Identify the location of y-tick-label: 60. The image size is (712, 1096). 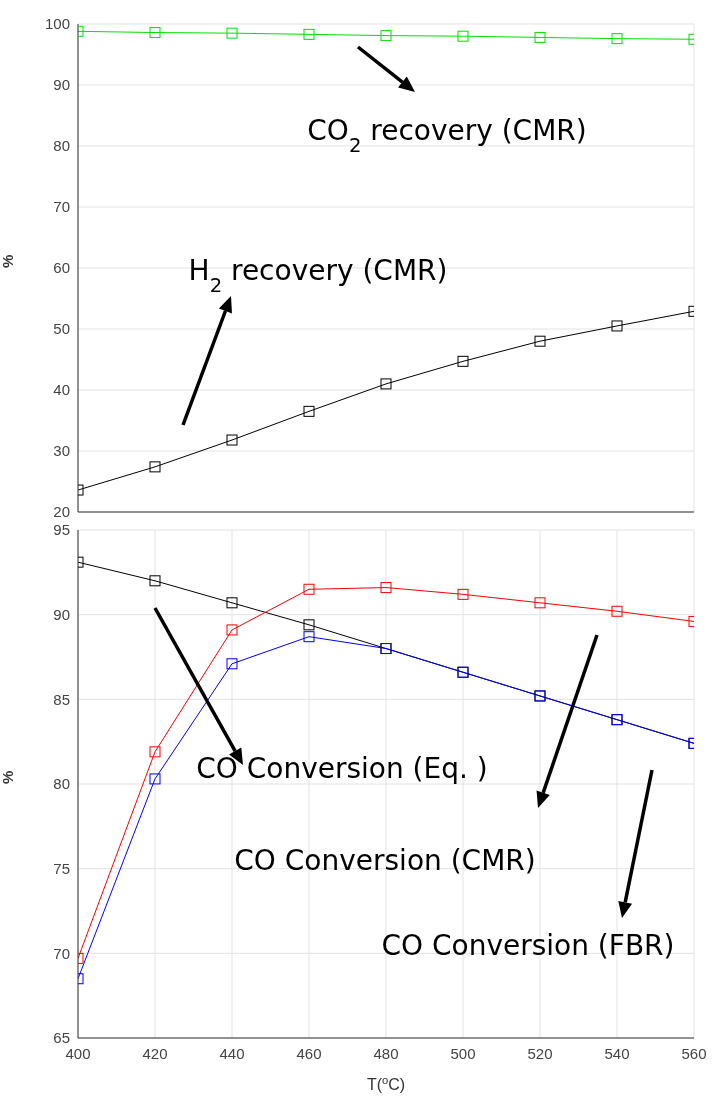
(61, 268).